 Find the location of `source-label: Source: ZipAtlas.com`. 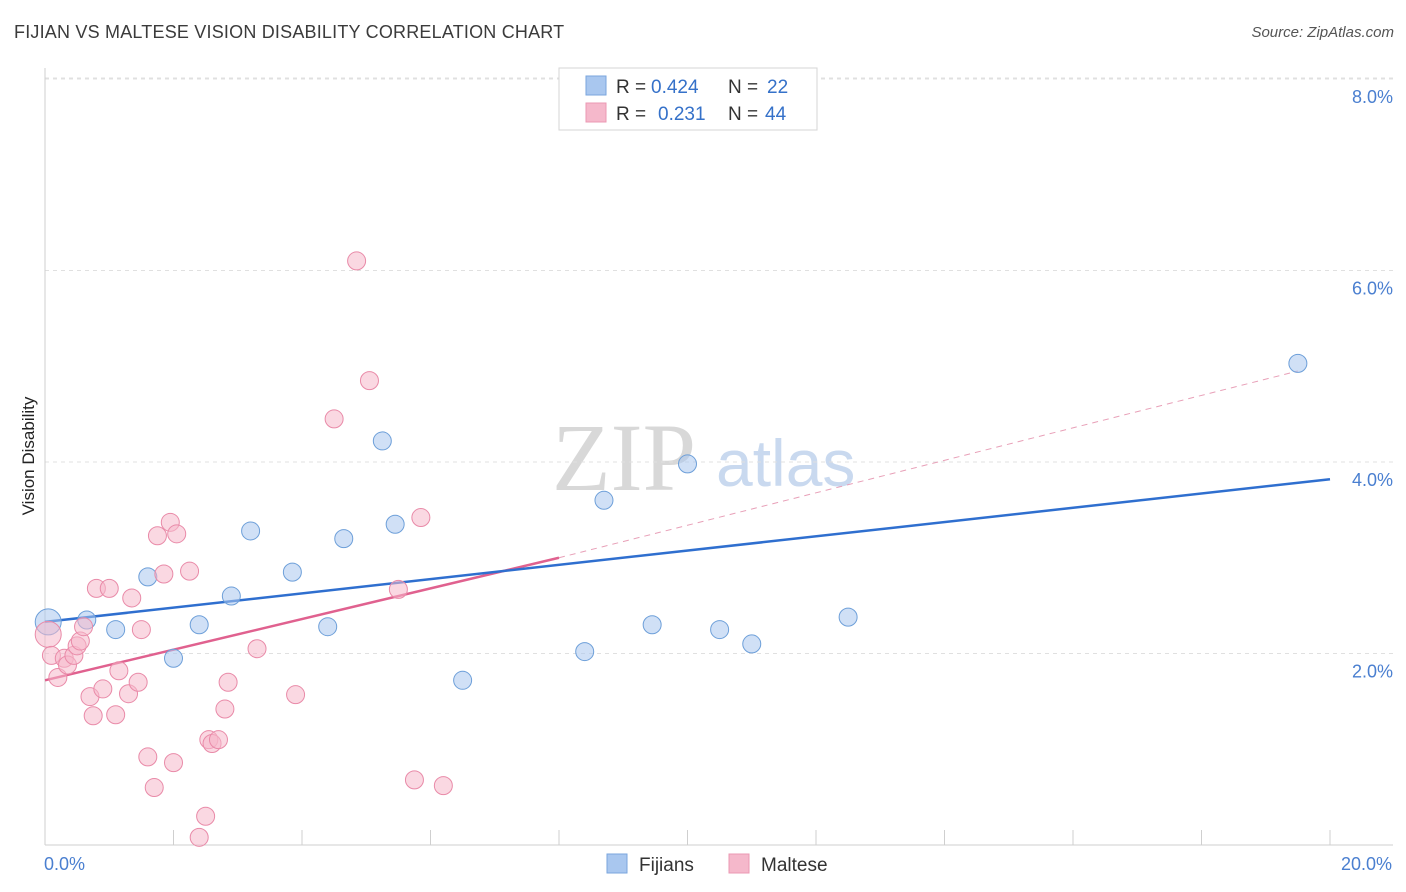

source-label: Source: ZipAtlas.com is located at coordinates (1322, 32).